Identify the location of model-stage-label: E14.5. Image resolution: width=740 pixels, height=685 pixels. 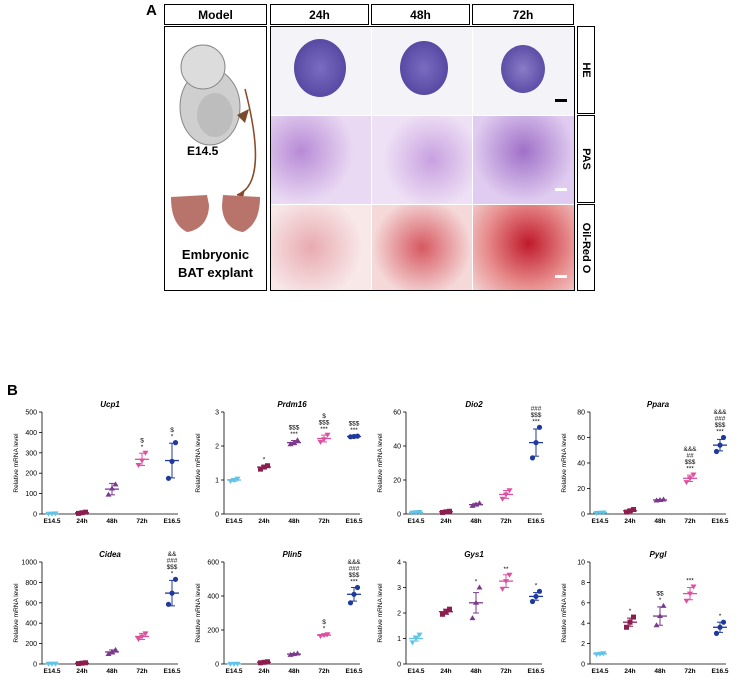
(203, 151).